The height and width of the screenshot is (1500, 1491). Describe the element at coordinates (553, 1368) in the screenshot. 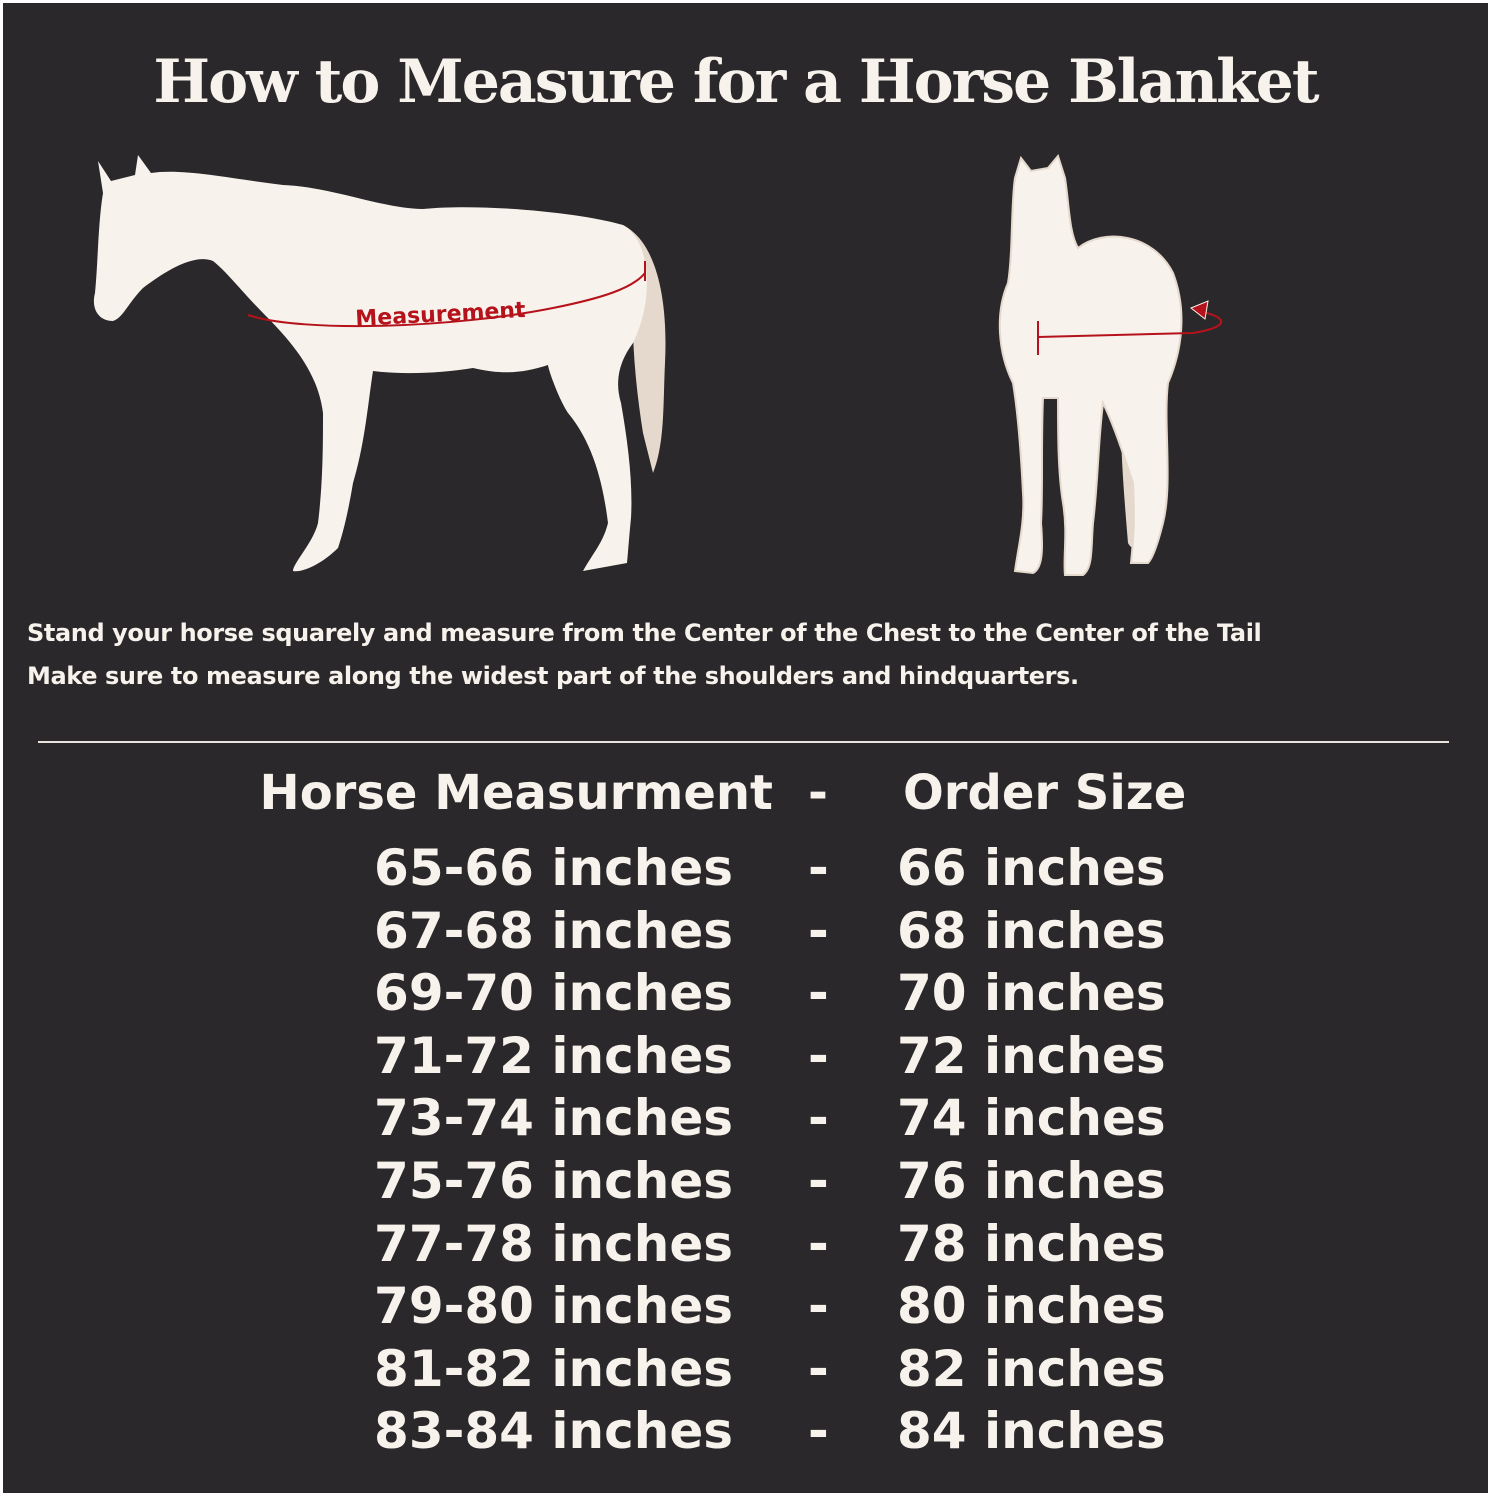

I see `measurement-cell: 81-82 inches` at that location.